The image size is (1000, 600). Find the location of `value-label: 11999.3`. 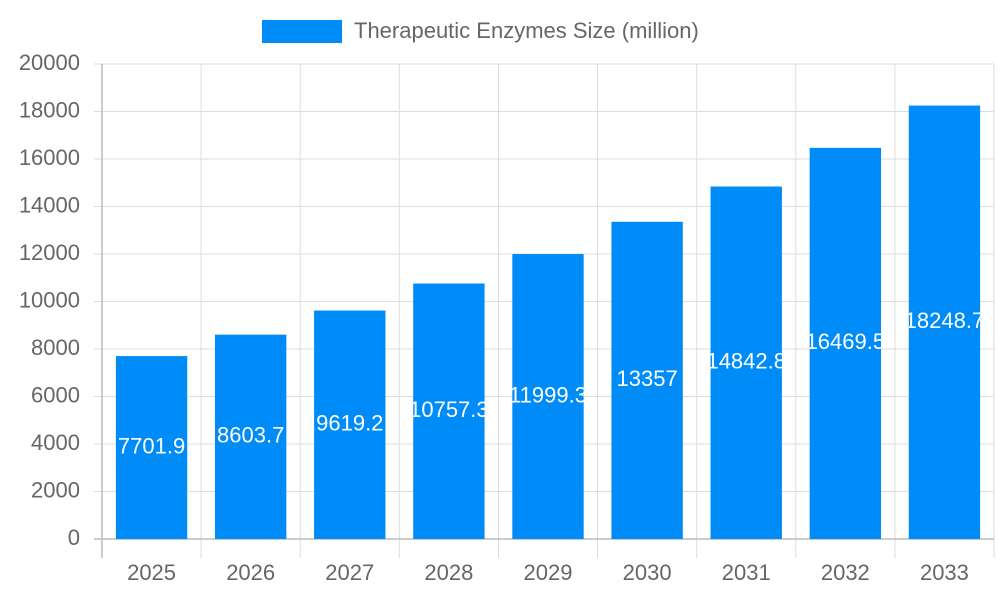

value-label: 11999.3 is located at coordinates (548, 394).